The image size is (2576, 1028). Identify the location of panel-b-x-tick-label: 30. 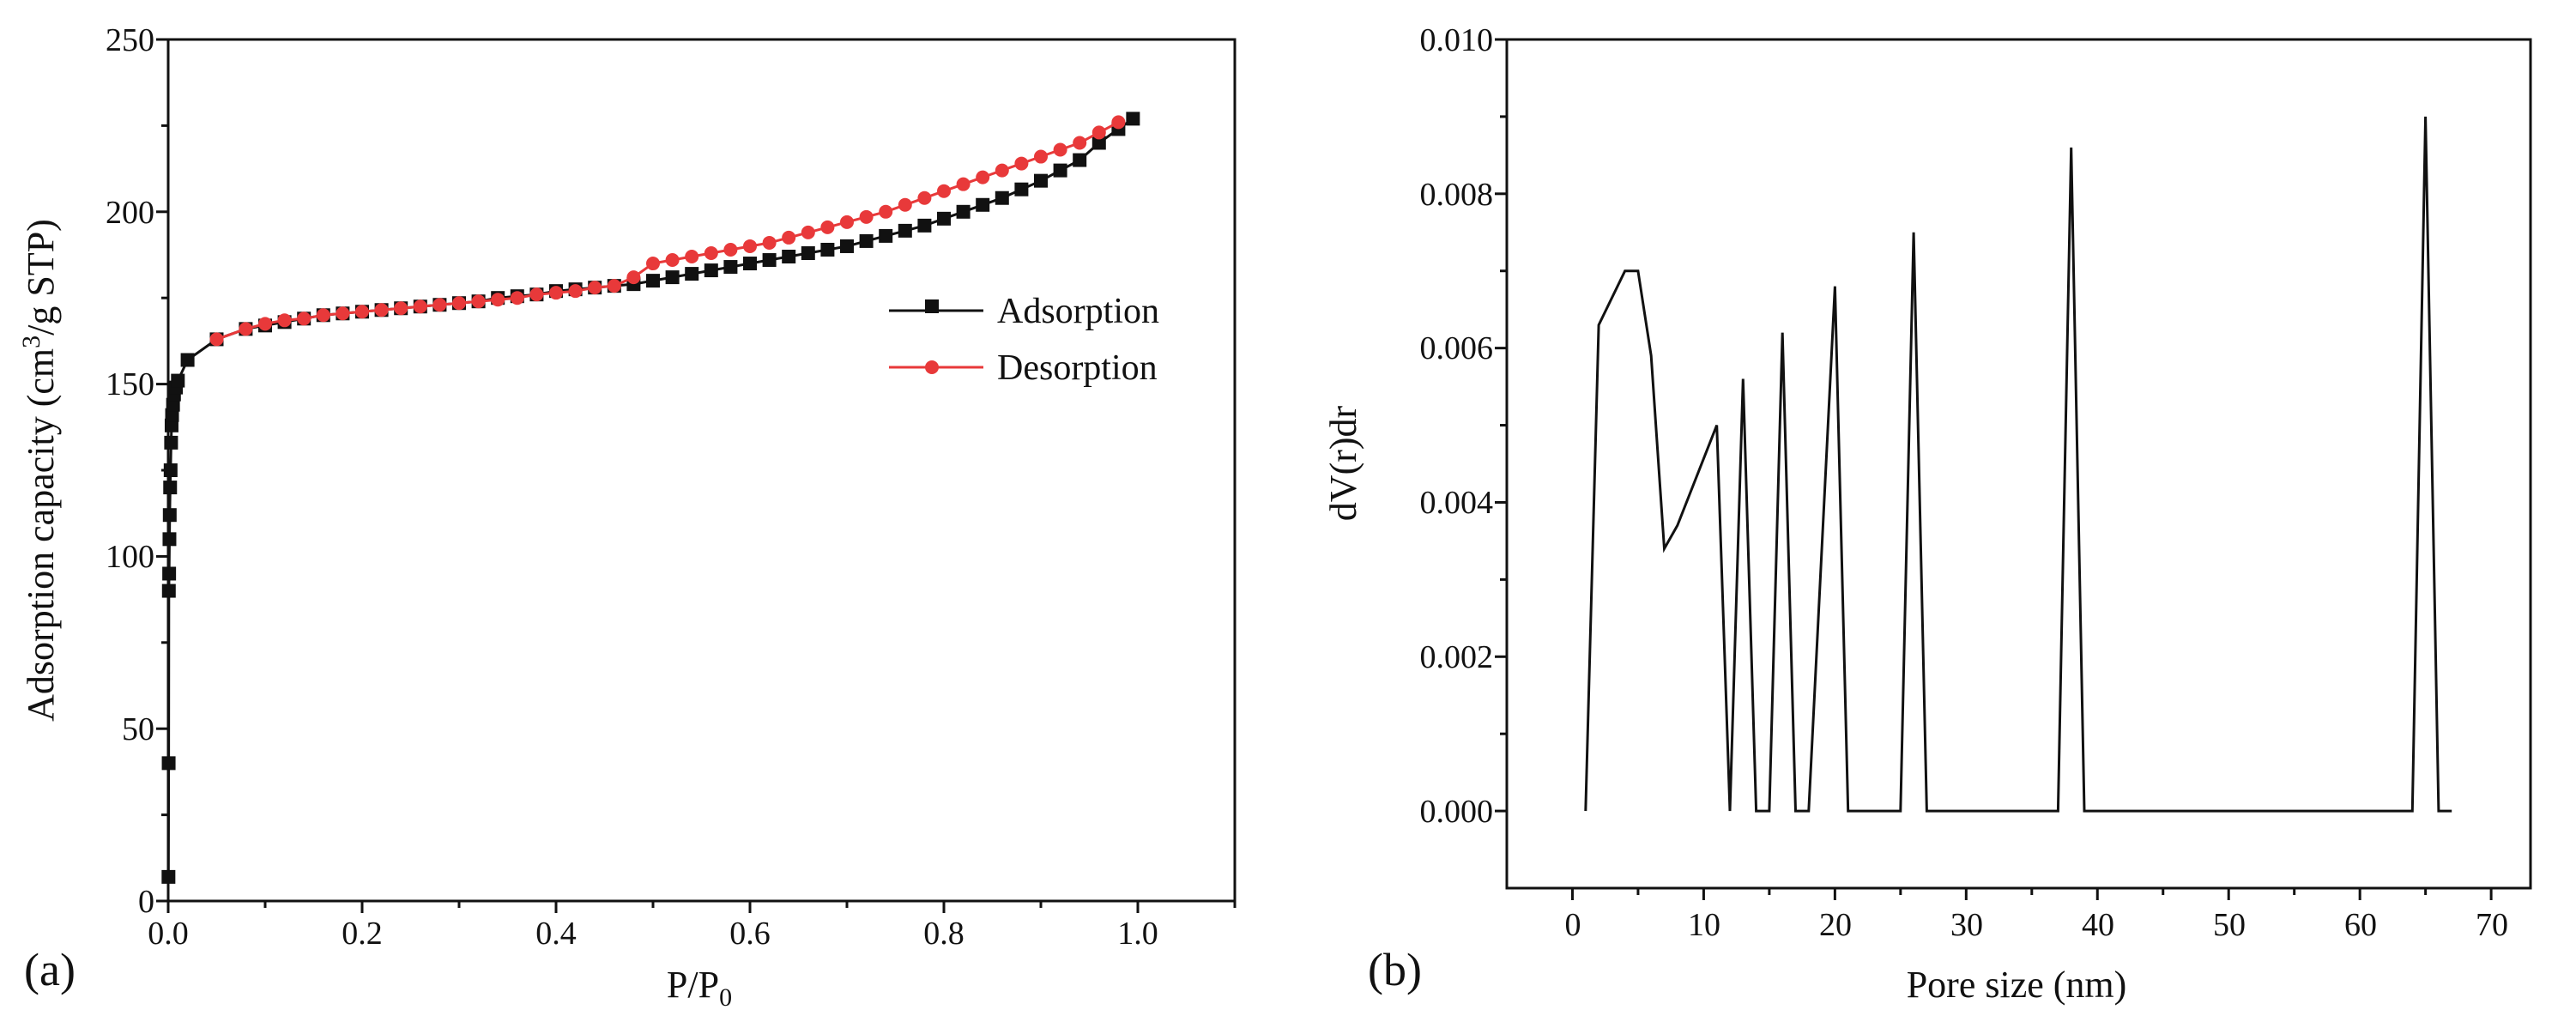
(1967, 925).